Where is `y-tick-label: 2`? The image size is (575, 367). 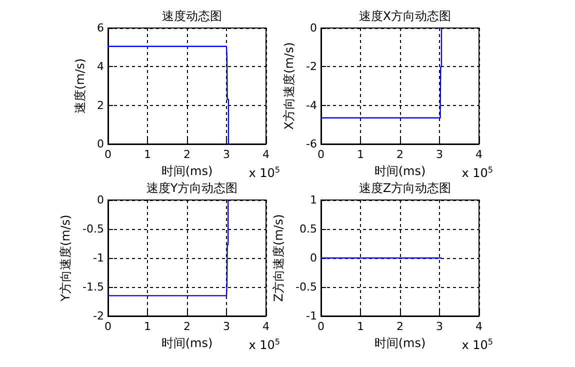
y-tick-label: 2 is located at coordinates (100, 105).